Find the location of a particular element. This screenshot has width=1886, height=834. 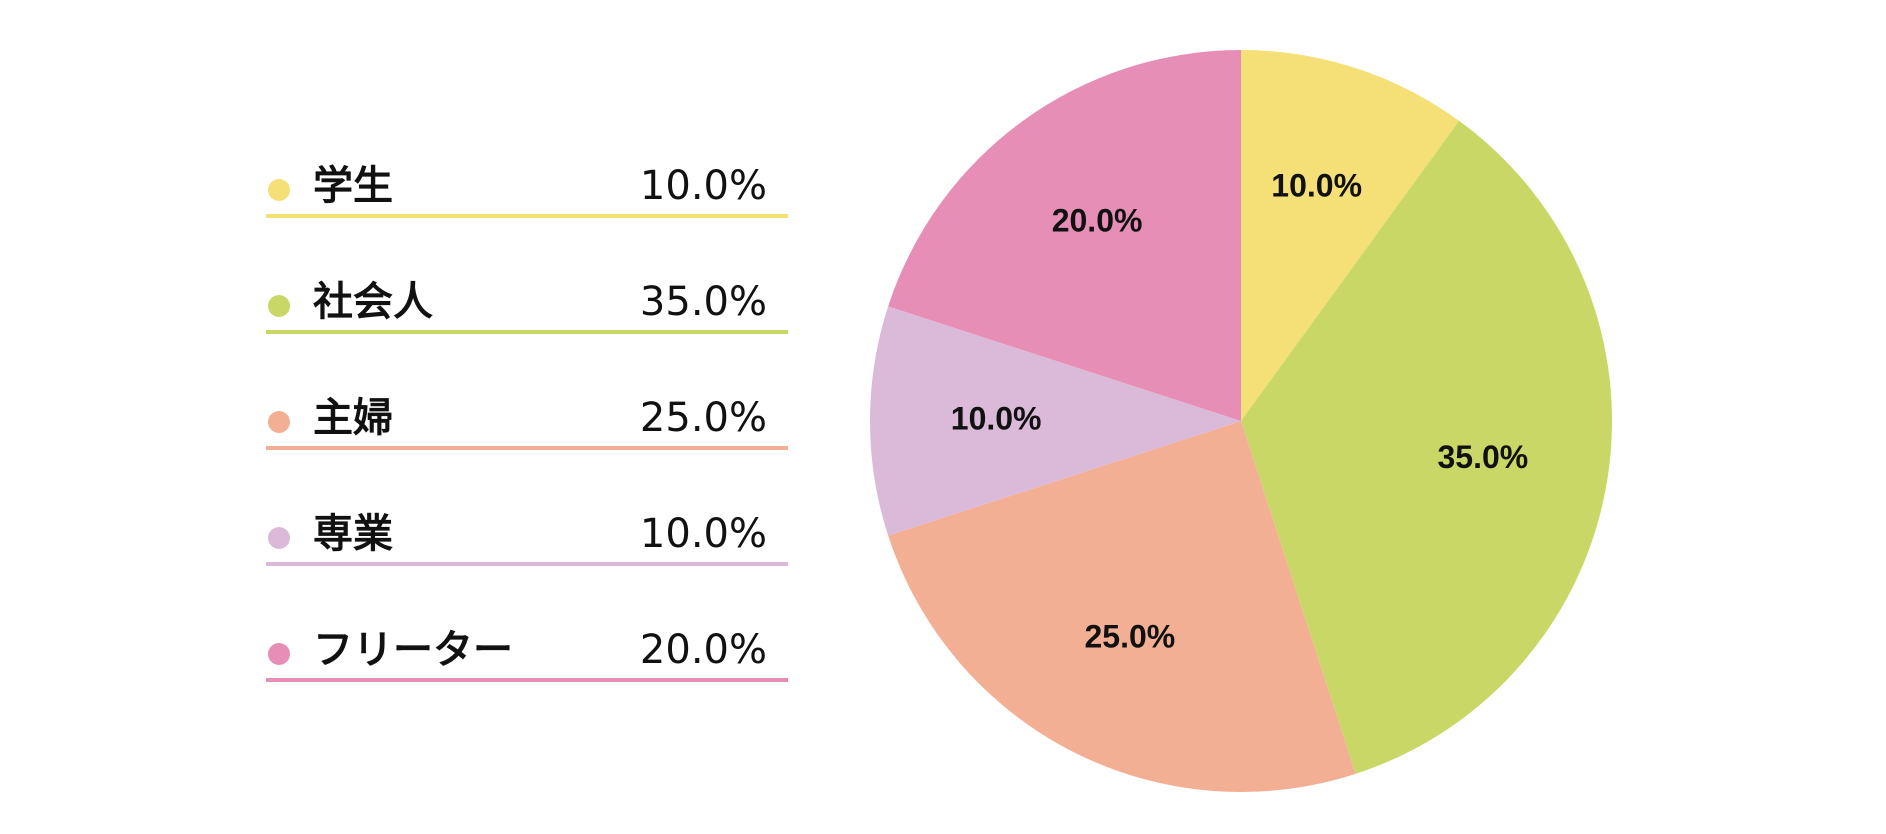

legend-value: 25.0% is located at coordinates (703, 418).